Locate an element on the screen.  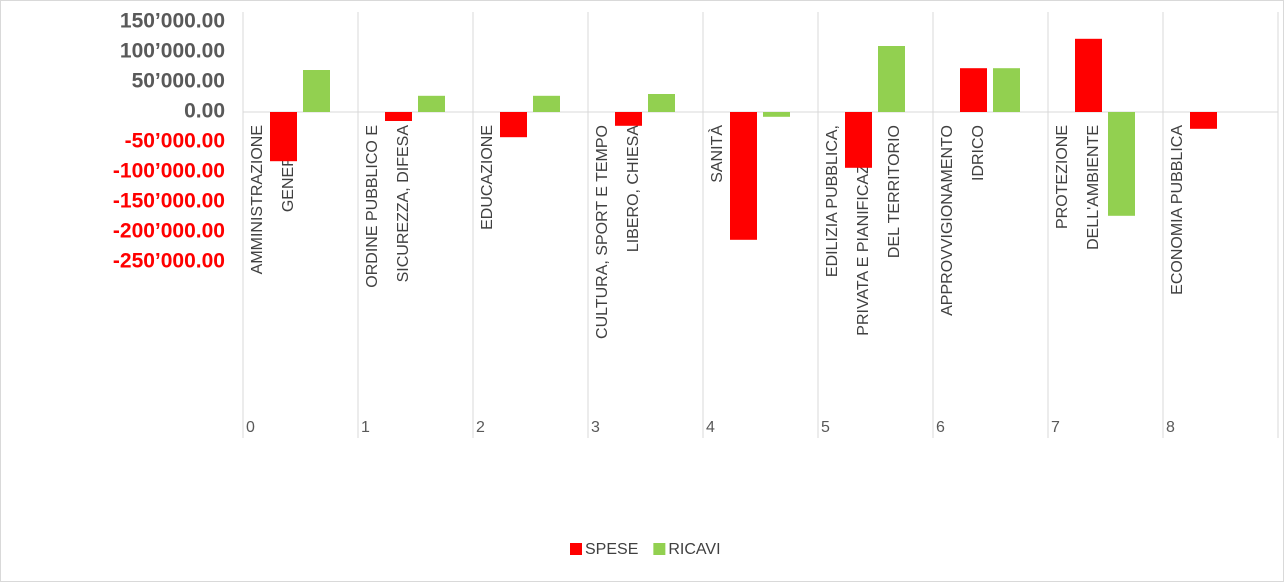
y-tick-label: 50’000.00 is located at coordinates (178, 81).